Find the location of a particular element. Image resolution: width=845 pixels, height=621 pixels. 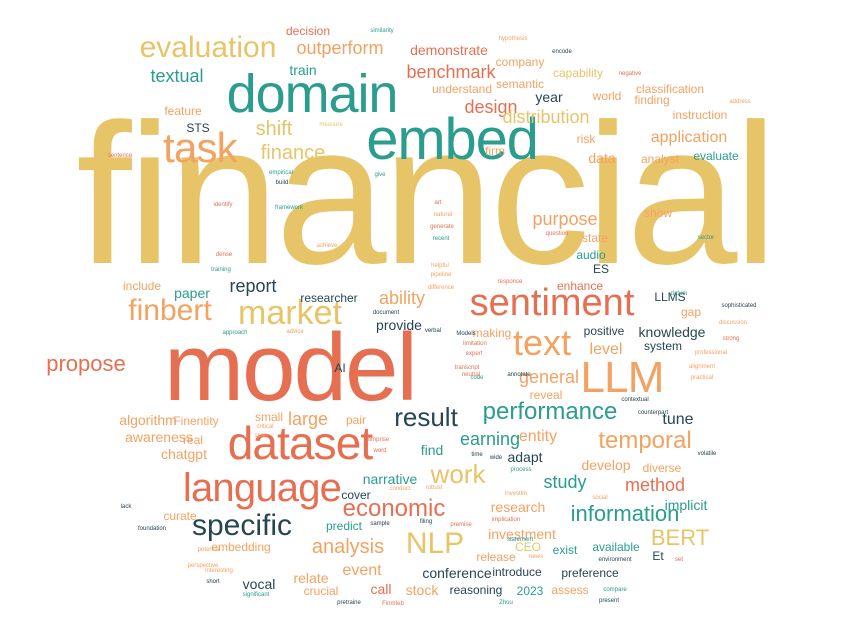

cloud-word: feature is located at coordinates (183, 111).